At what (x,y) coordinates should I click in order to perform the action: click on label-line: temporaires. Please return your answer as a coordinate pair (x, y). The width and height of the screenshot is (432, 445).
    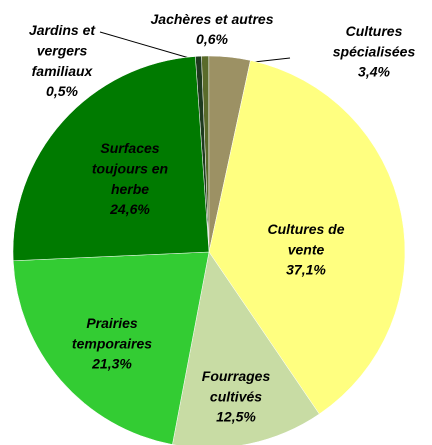
    Looking at the image, I should click on (112, 343).